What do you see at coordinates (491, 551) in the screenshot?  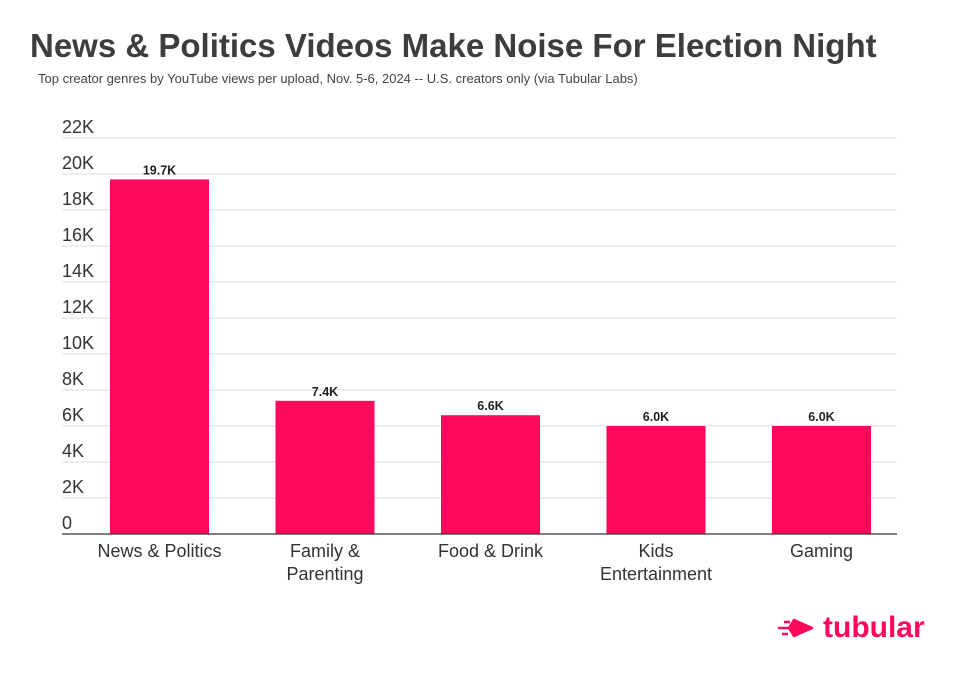 I see `x-tick-label: Food & Drink` at bounding box center [491, 551].